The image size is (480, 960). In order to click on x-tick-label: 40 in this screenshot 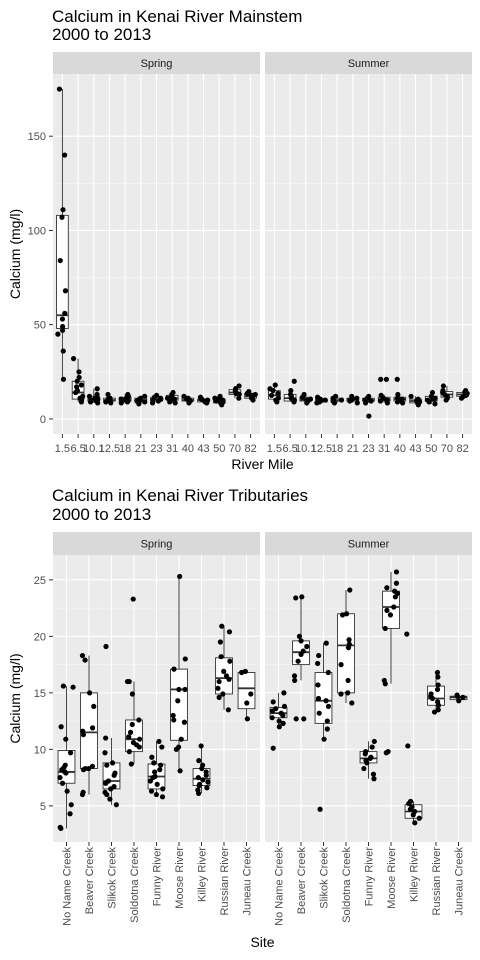, I will do `click(188, 449)`.